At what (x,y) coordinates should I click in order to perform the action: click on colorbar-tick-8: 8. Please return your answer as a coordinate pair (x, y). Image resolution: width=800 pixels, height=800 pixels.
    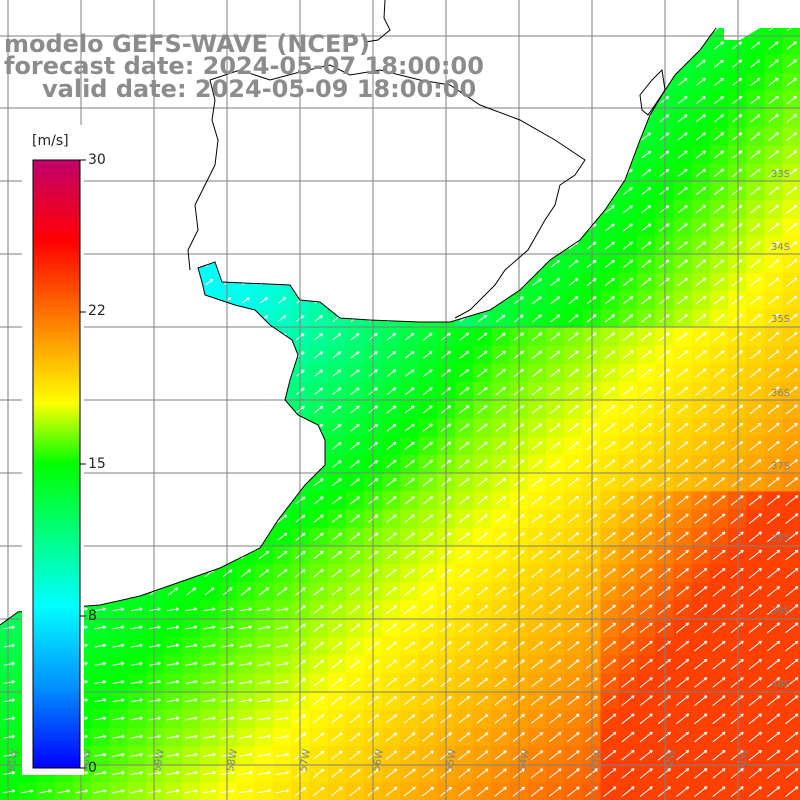
    Looking at the image, I should click on (92, 616).